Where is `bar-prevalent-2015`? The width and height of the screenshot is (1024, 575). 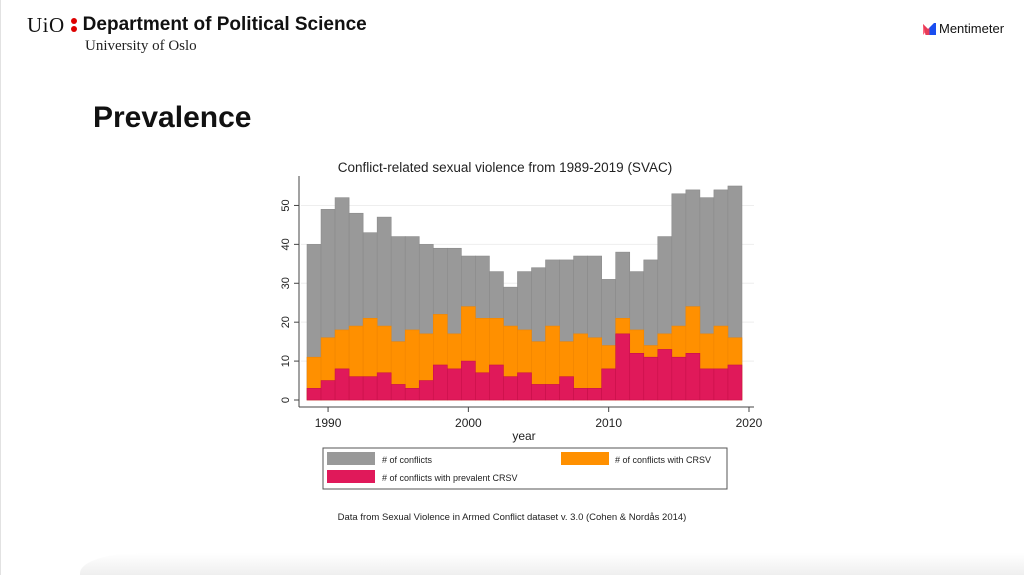 bar-prevalent-2015 is located at coordinates (679, 378).